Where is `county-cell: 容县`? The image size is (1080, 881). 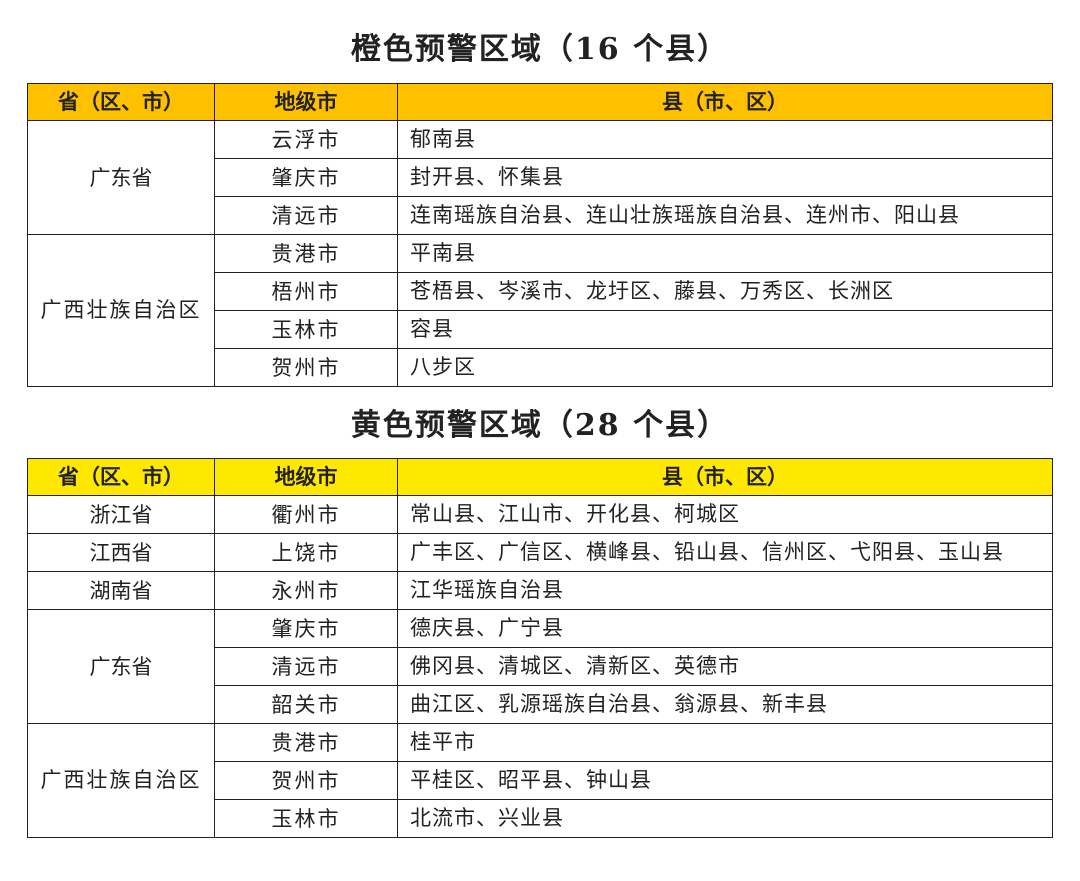
county-cell: 容县 is located at coordinates (725, 329).